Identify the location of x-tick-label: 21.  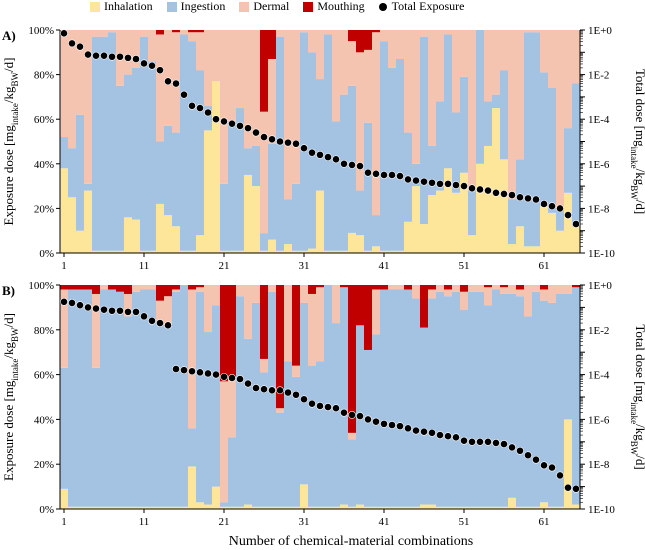
(224, 266).